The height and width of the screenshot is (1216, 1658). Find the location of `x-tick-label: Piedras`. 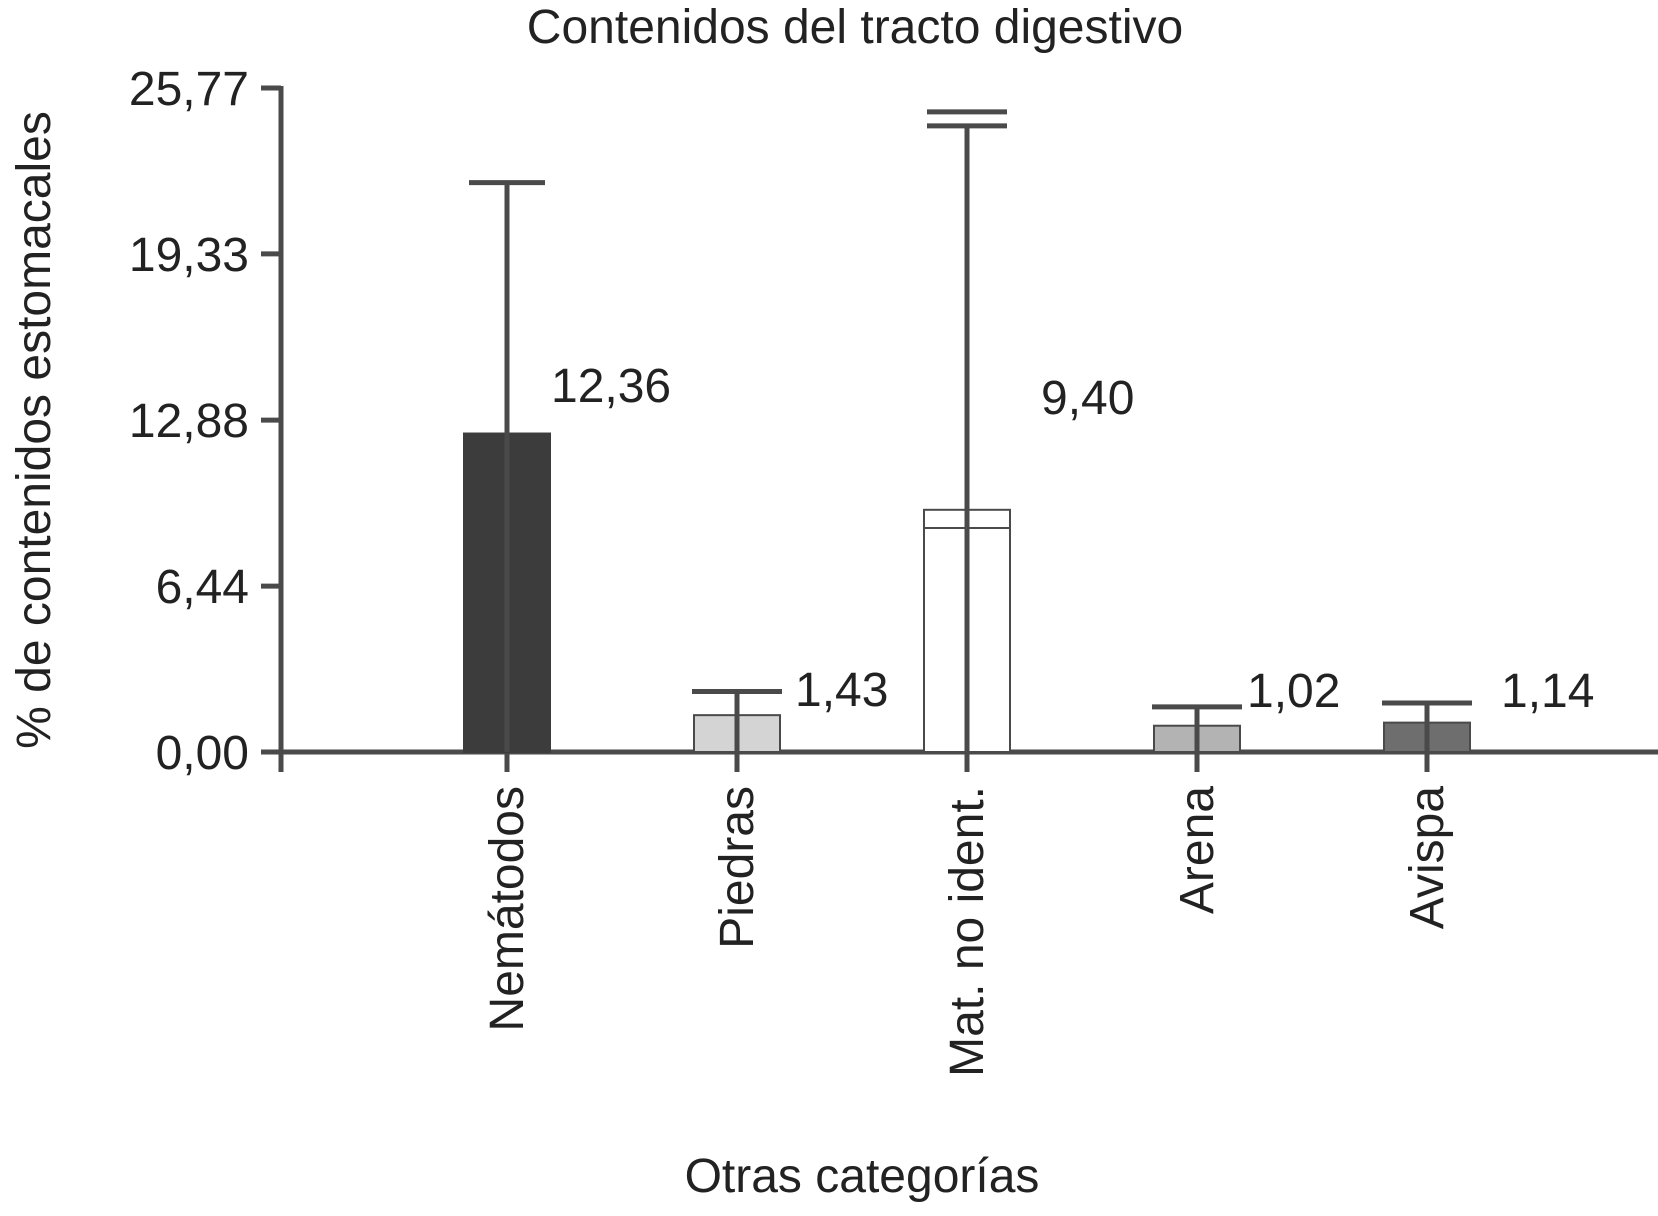

x-tick-label: Piedras is located at coordinates (737, 867).